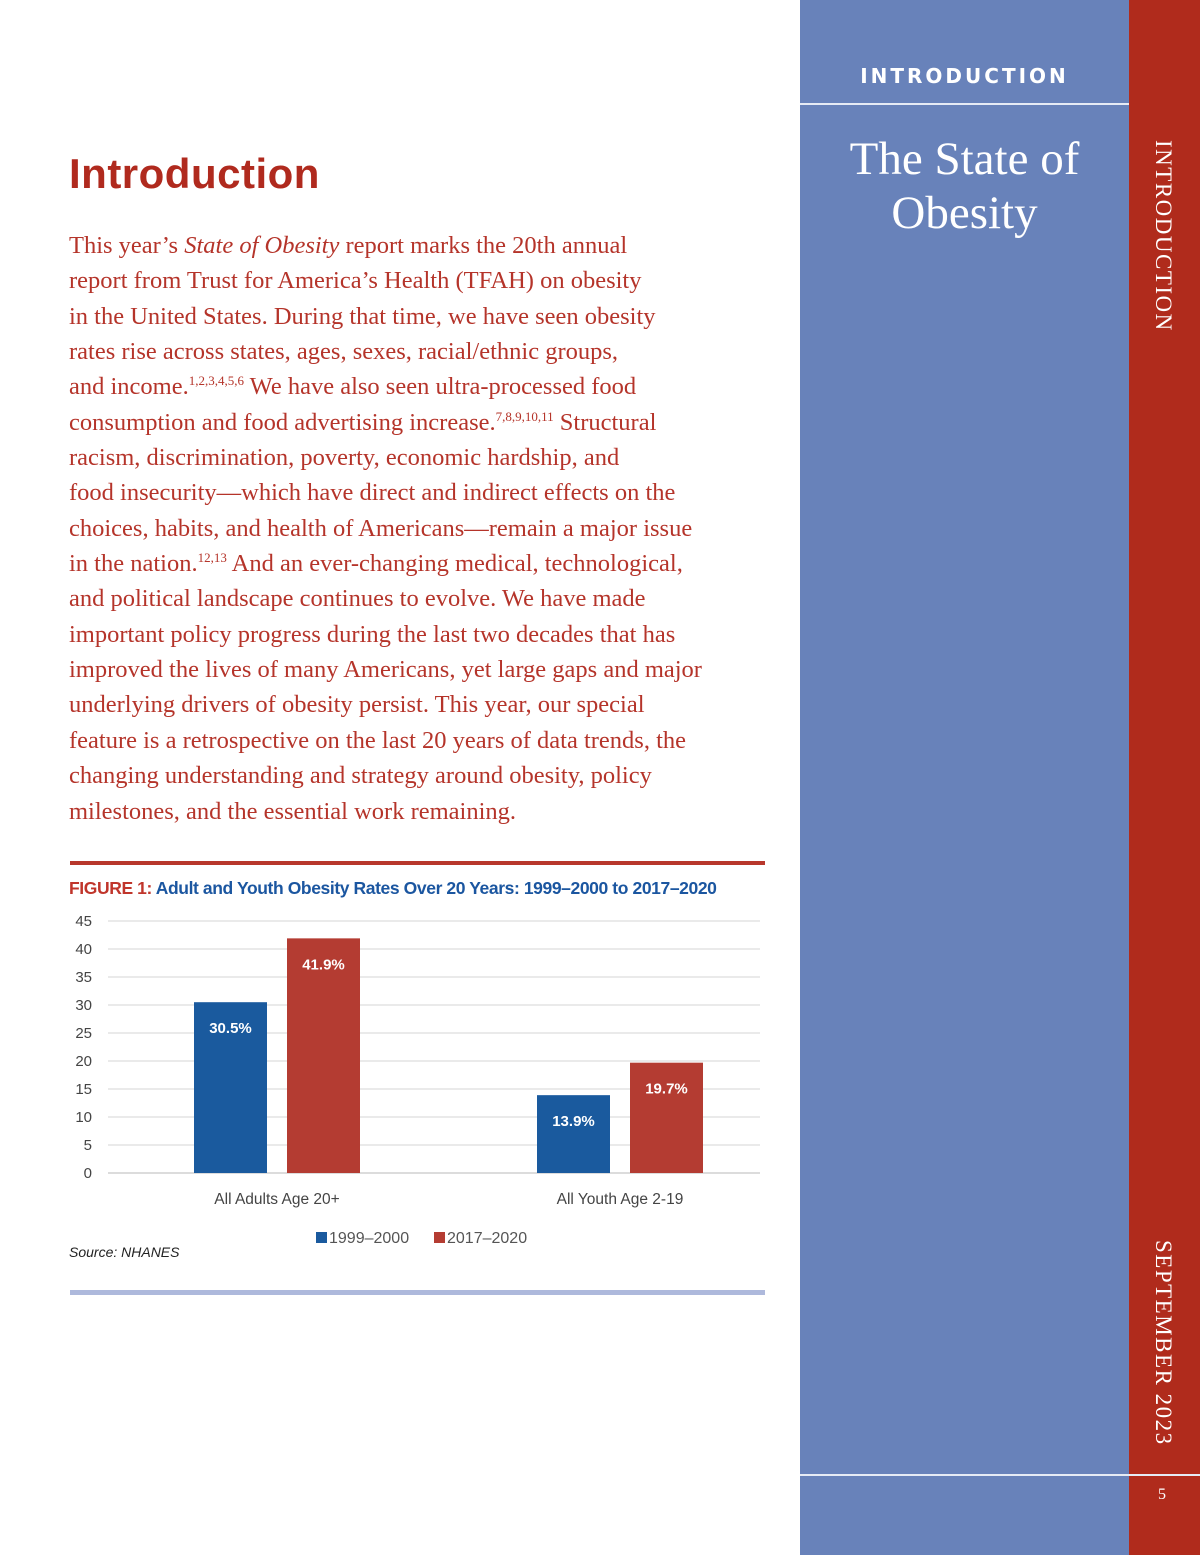  Describe the element at coordinates (964, 186) in the screenshot. I see `sidebar-title: The State of Obesity` at that location.